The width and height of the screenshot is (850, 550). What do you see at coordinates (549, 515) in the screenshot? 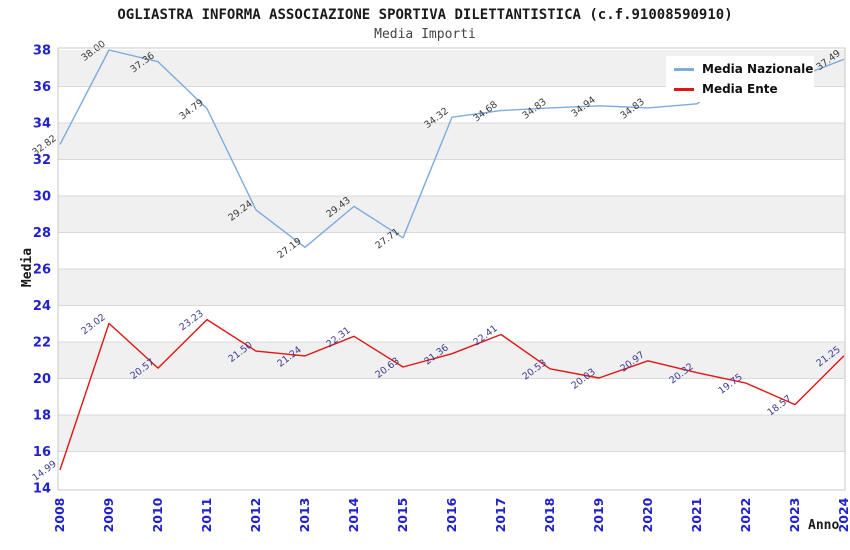
I see `x-tick-label: 2018` at bounding box center [549, 515].